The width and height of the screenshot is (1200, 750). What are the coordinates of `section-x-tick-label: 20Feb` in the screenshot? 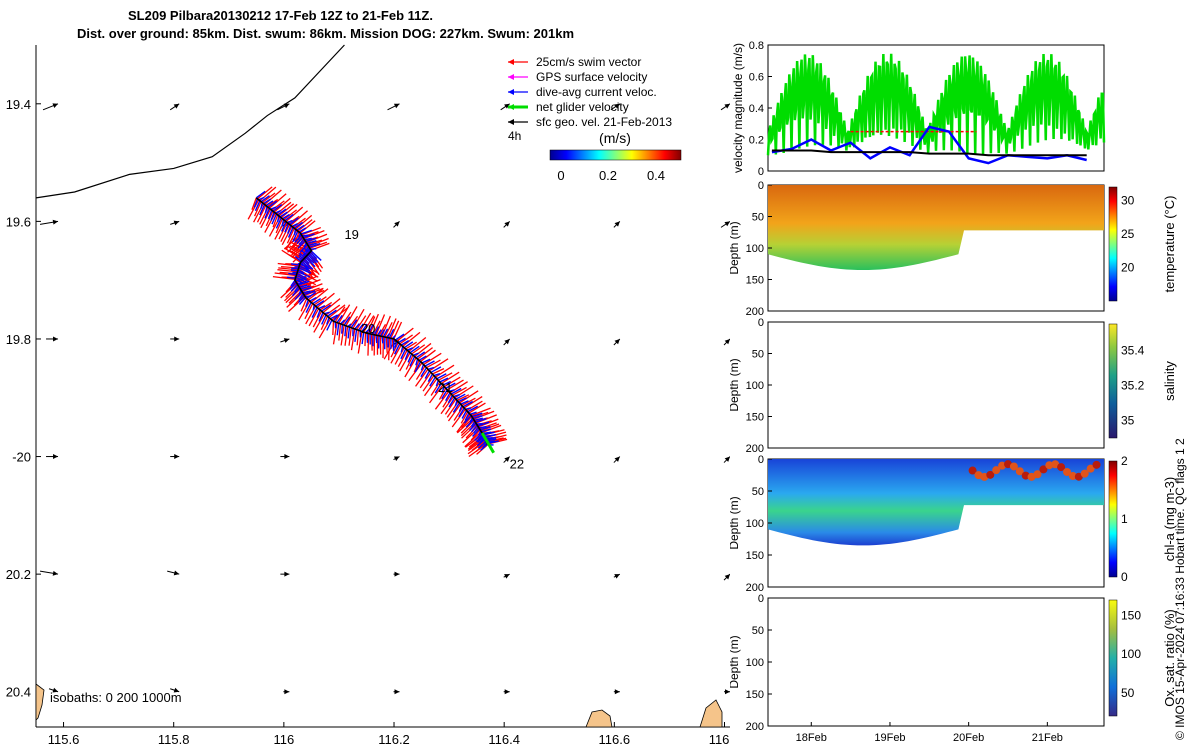 It's located at (968, 738).